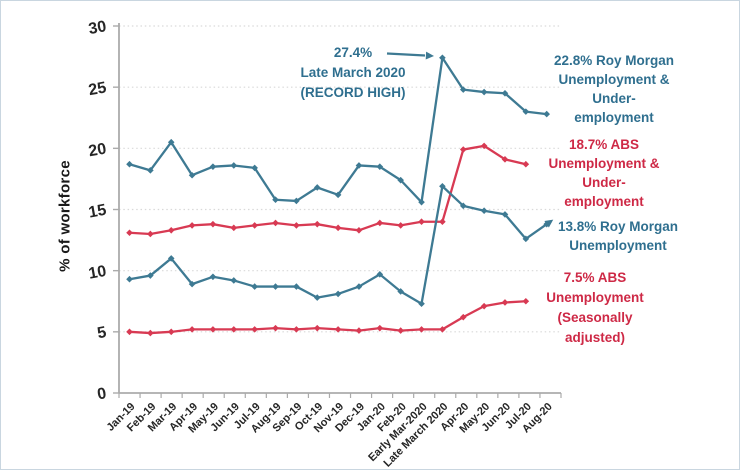  Describe the element at coordinates (353, 72) in the screenshot. I see `annotation-date: Late March 2020` at that location.